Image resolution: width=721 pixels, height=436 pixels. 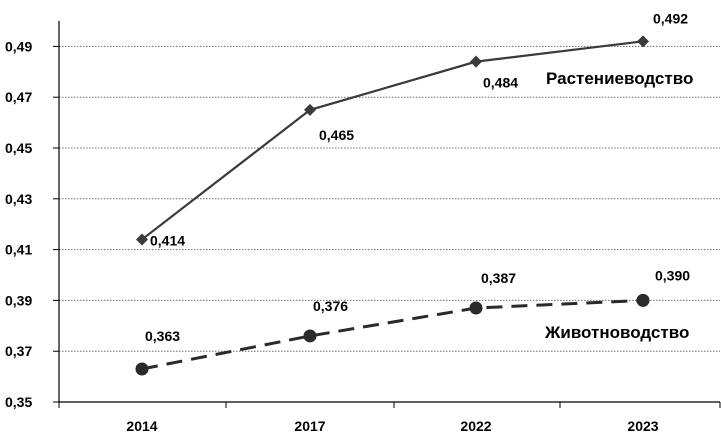 I want to click on y-tick-label: 0,45, so click(x=18, y=148).